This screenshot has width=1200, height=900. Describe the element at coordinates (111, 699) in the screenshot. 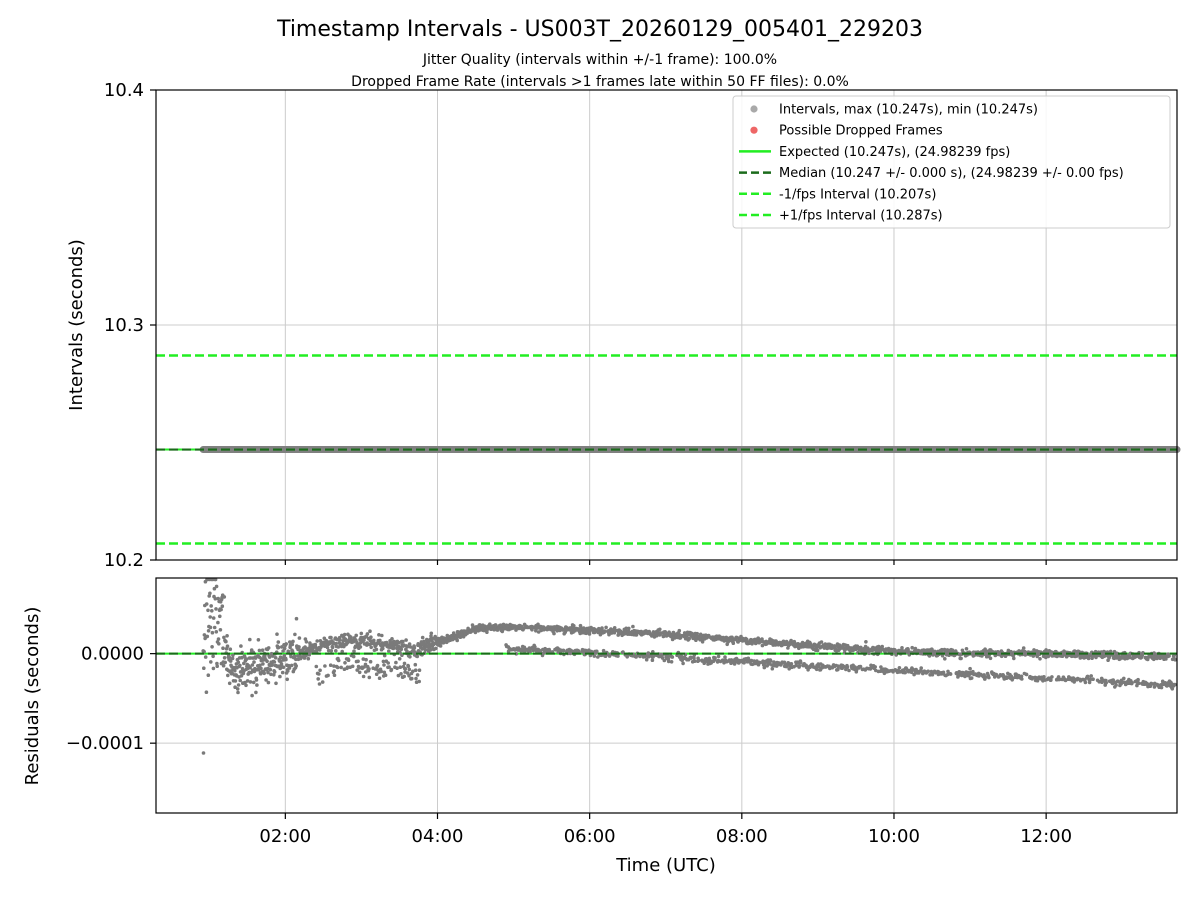

I see `residuals-y-ticks: 0.0000 −0.0001` at that location.